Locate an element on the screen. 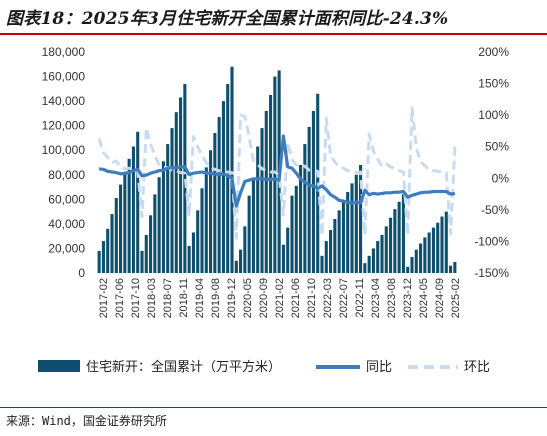 Image resolution: width=547 pixels, height=436 pixels. x-tick-label: 2024-09 is located at coordinates (440, 298).